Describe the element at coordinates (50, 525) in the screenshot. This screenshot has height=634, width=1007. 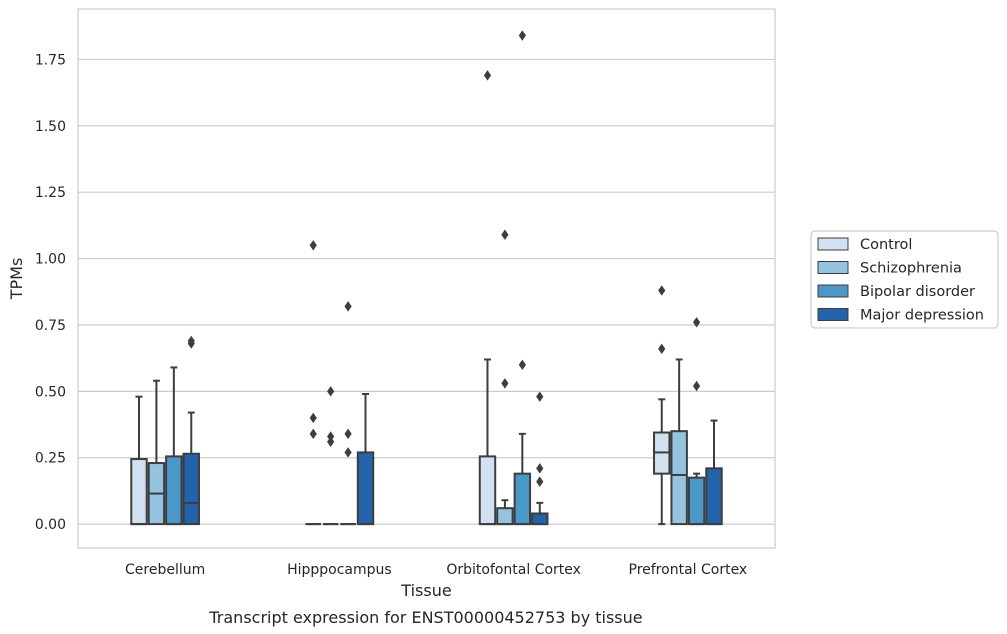
I see `y-tick-label: 0.00` at that location.